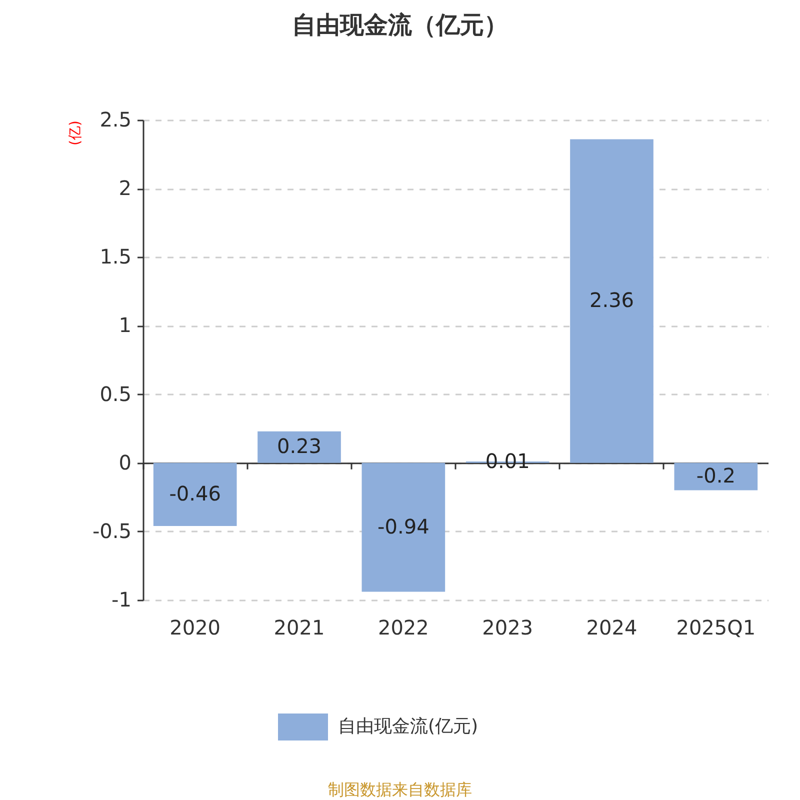  I want to click on x-tick-label: 2020, so click(195, 628).